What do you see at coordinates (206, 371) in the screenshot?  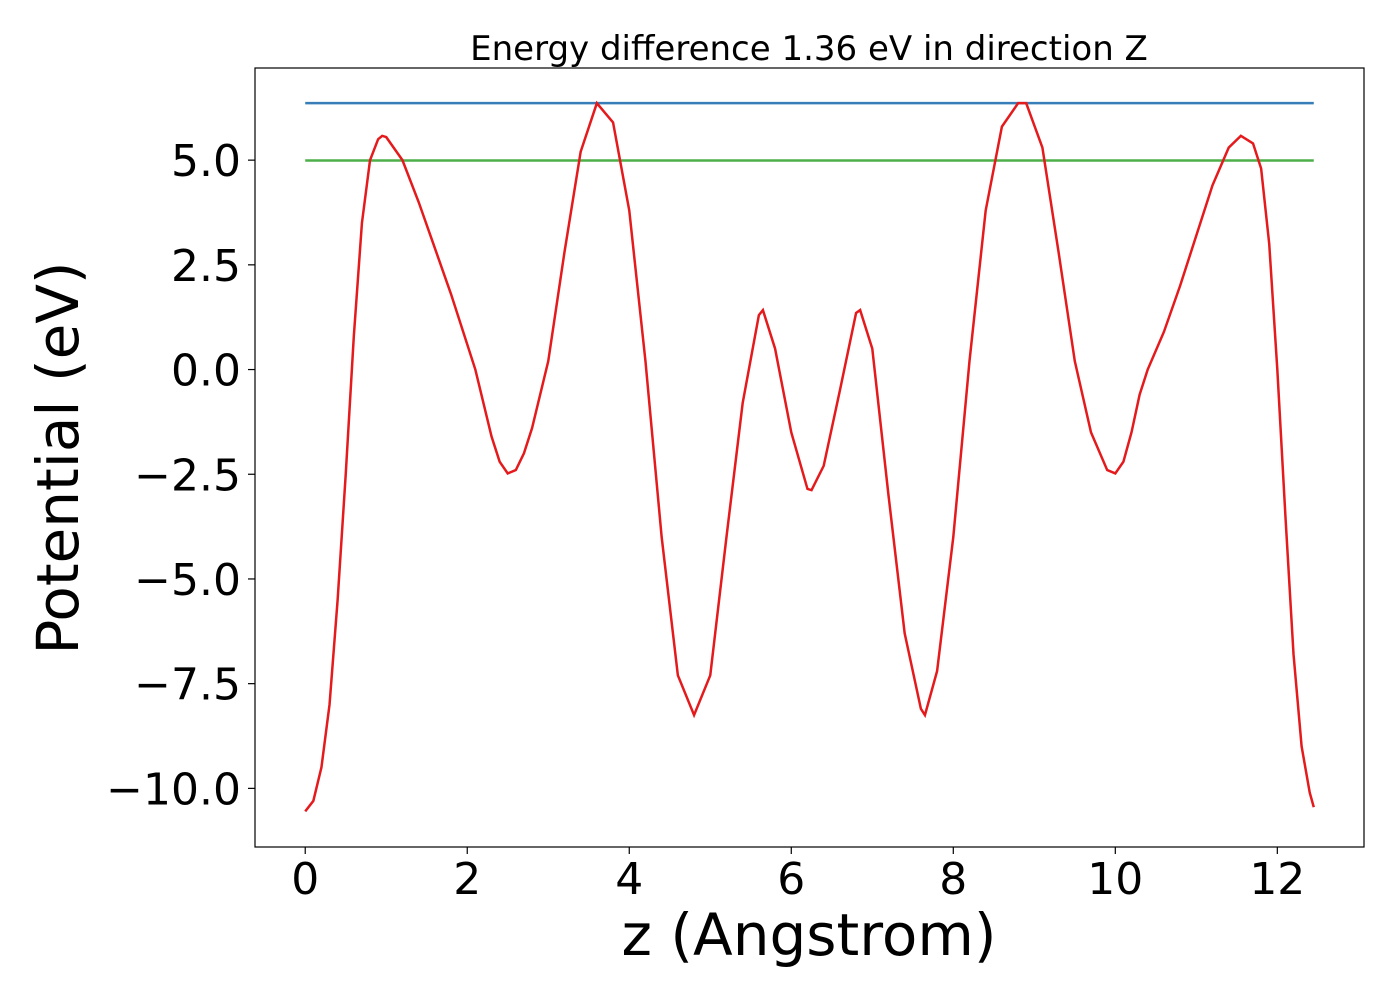 I see `y-tick-label: 0.0` at bounding box center [206, 371].